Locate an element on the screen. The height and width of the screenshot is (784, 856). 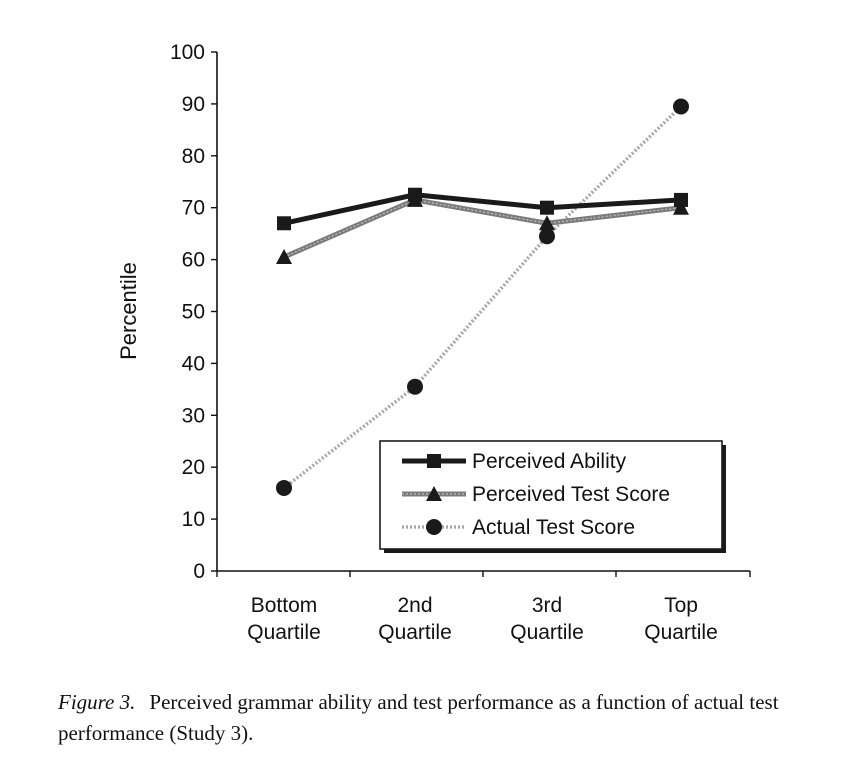
y-tick-label: 100 is located at coordinates (187, 52).